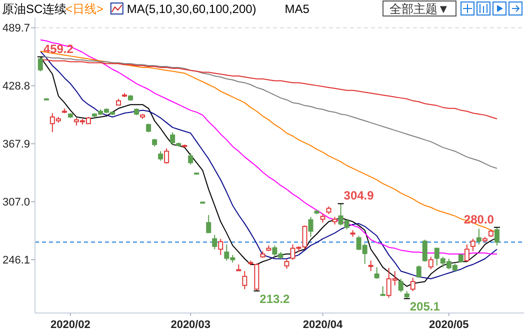  Describe the element at coordinates (449, 325) in the screenshot. I see `x-tick-label: 2020/05` at that location.